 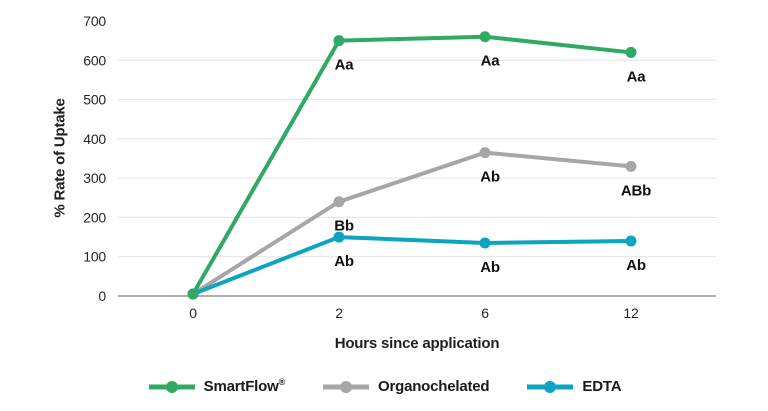 What do you see at coordinates (636, 190) in the screenshot?
I see `point-stat-label: ABb` at bounding box center [636, 190].